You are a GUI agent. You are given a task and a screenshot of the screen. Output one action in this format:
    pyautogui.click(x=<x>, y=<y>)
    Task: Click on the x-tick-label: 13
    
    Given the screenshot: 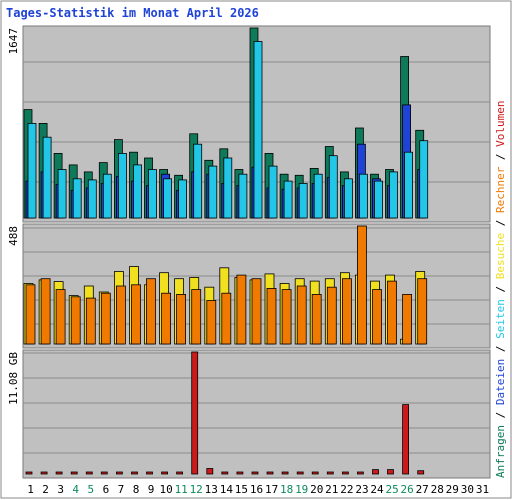 What is the action you would take?
    pyautogui.click(x=211, y=489)
    